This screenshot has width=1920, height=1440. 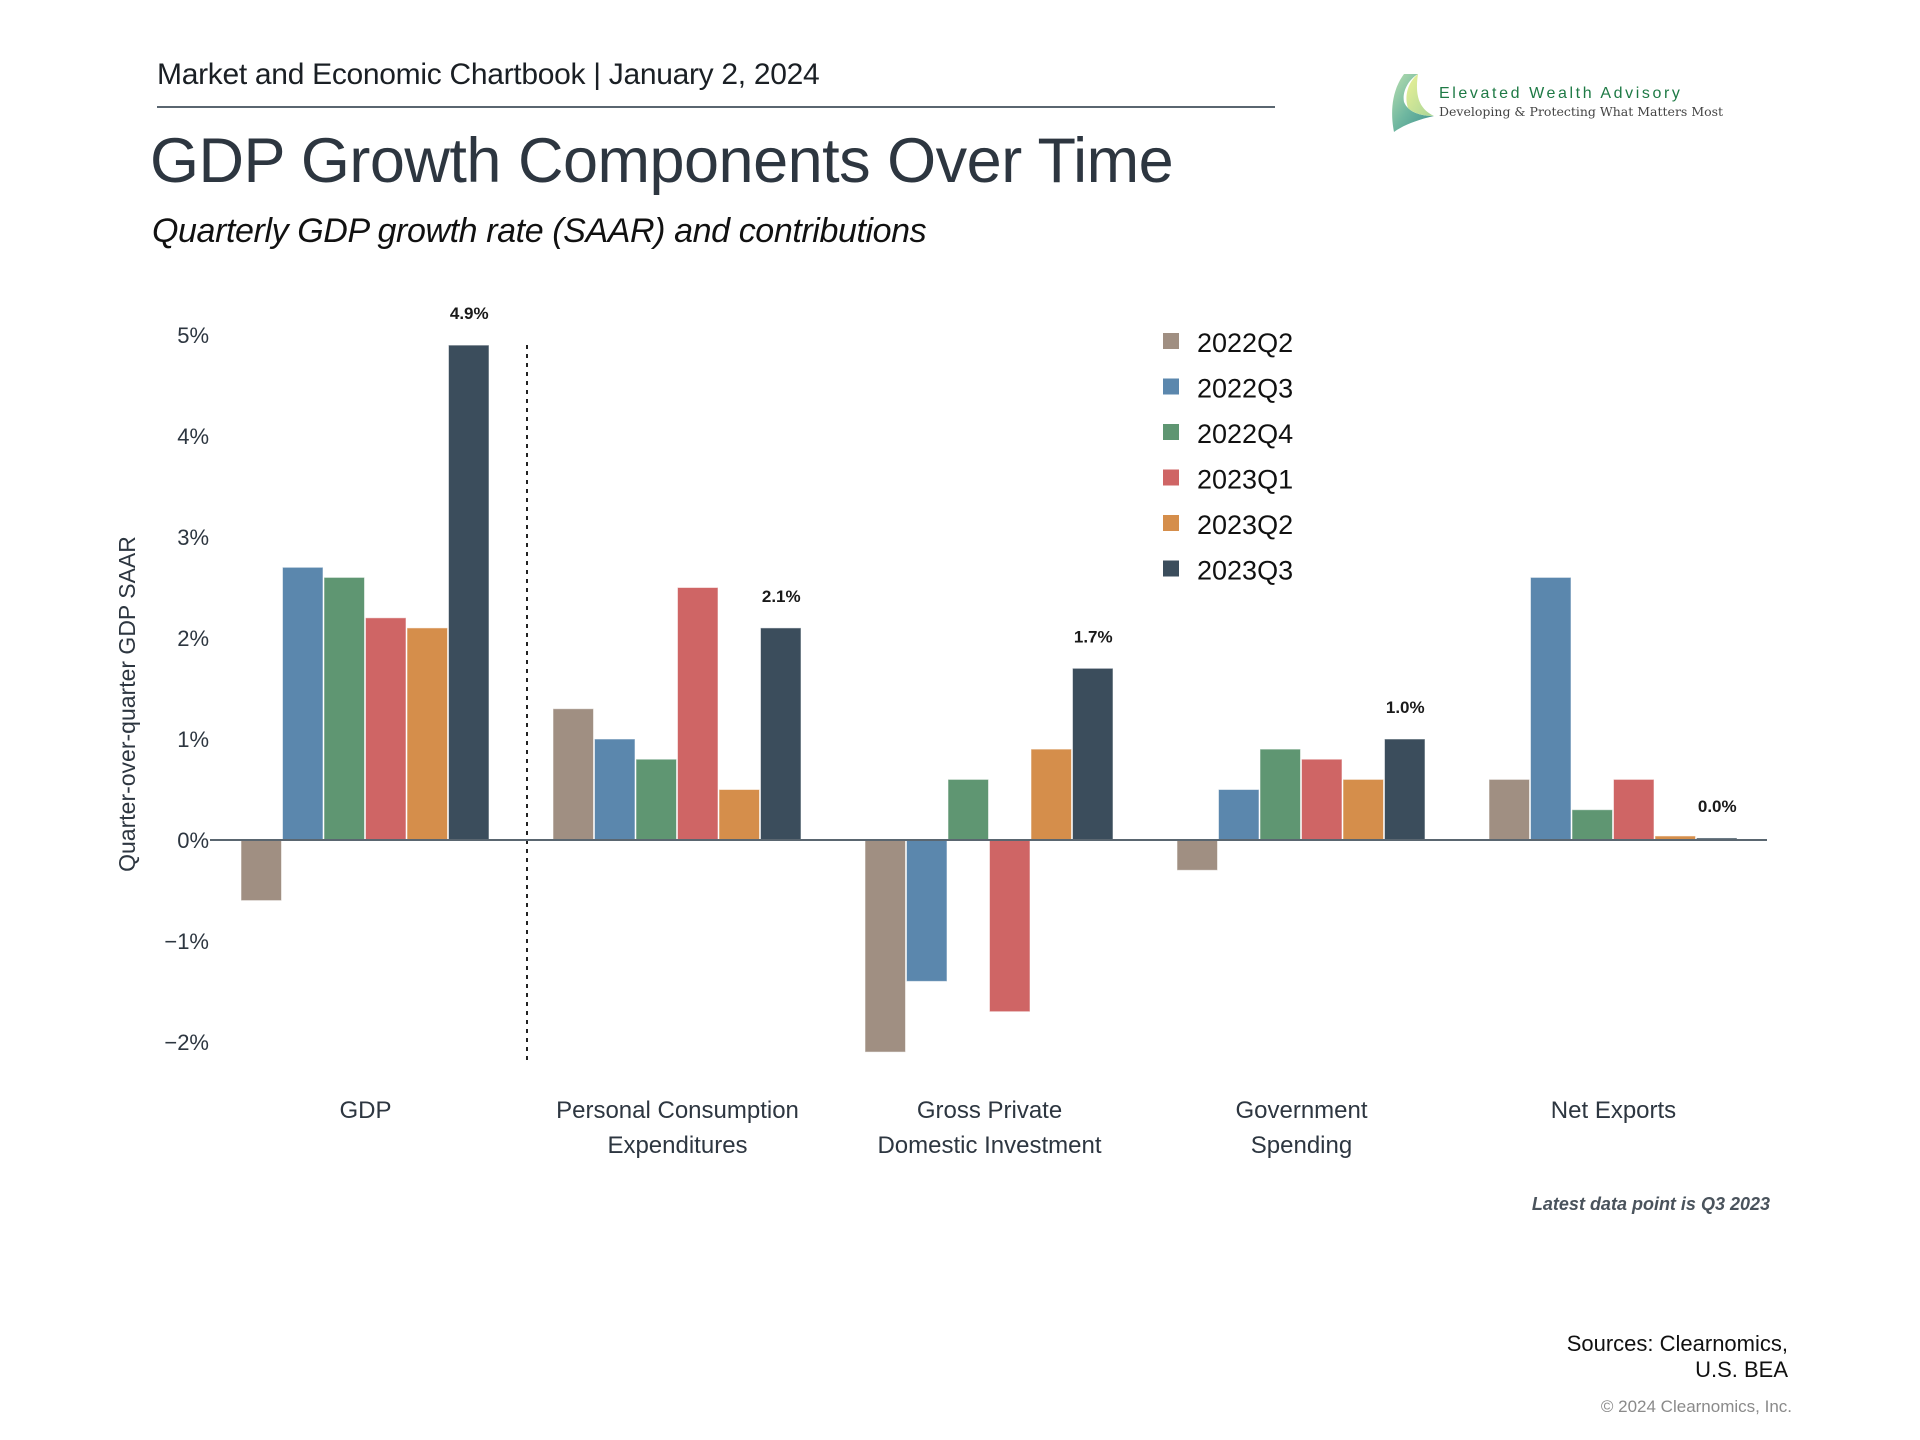 What do you see at coordinates (781, 596) in the screenshot?
I see `data-label: 2.1%` at bounding box center [781, 596].